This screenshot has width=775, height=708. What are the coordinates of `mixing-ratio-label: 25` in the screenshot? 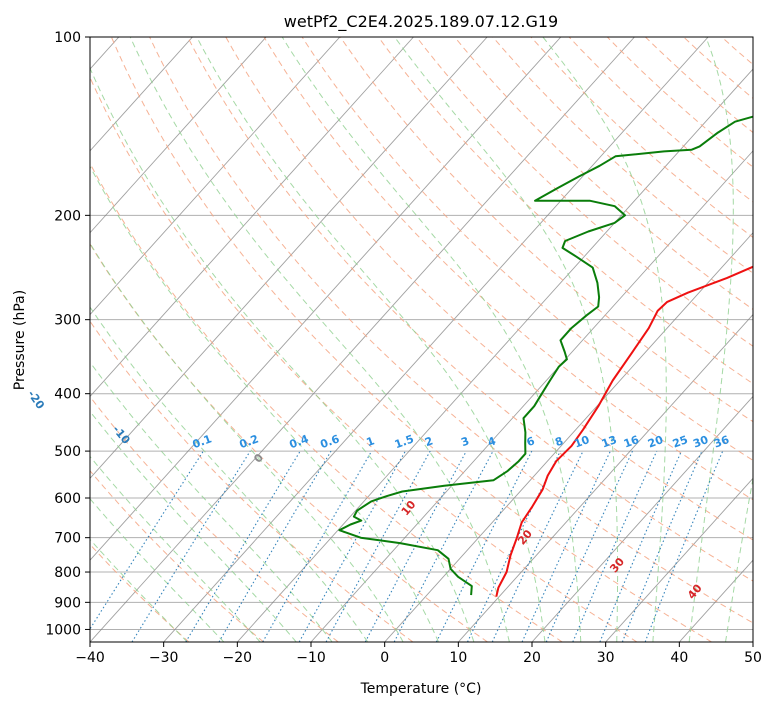 It's located at (680, 441).